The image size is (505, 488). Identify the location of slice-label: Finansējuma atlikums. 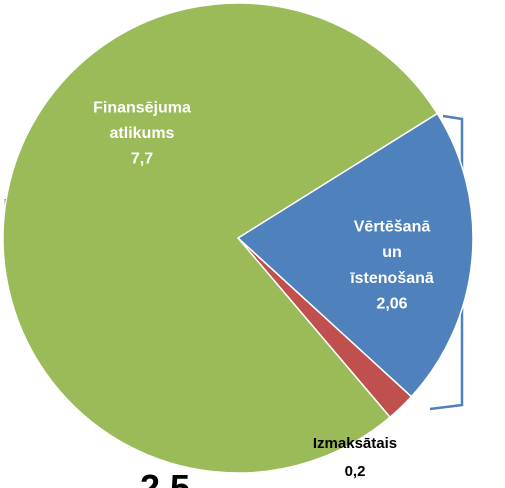
(142, 120).